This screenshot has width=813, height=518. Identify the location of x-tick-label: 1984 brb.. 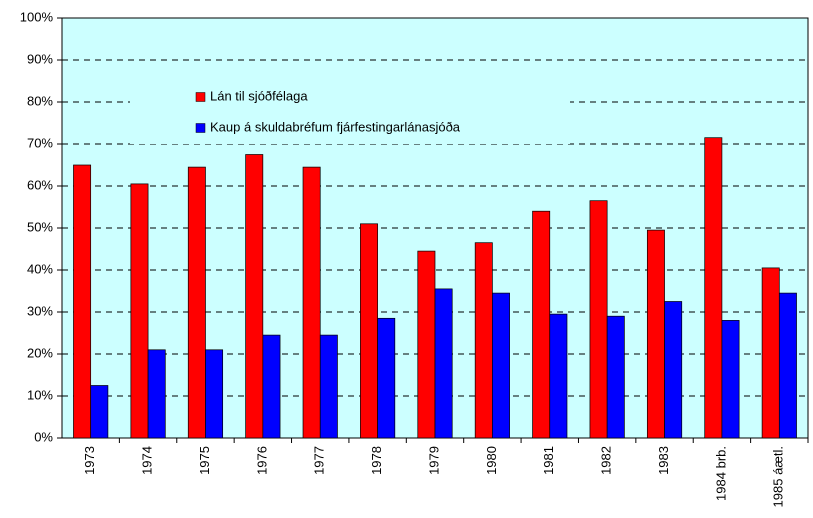
(720, 473).